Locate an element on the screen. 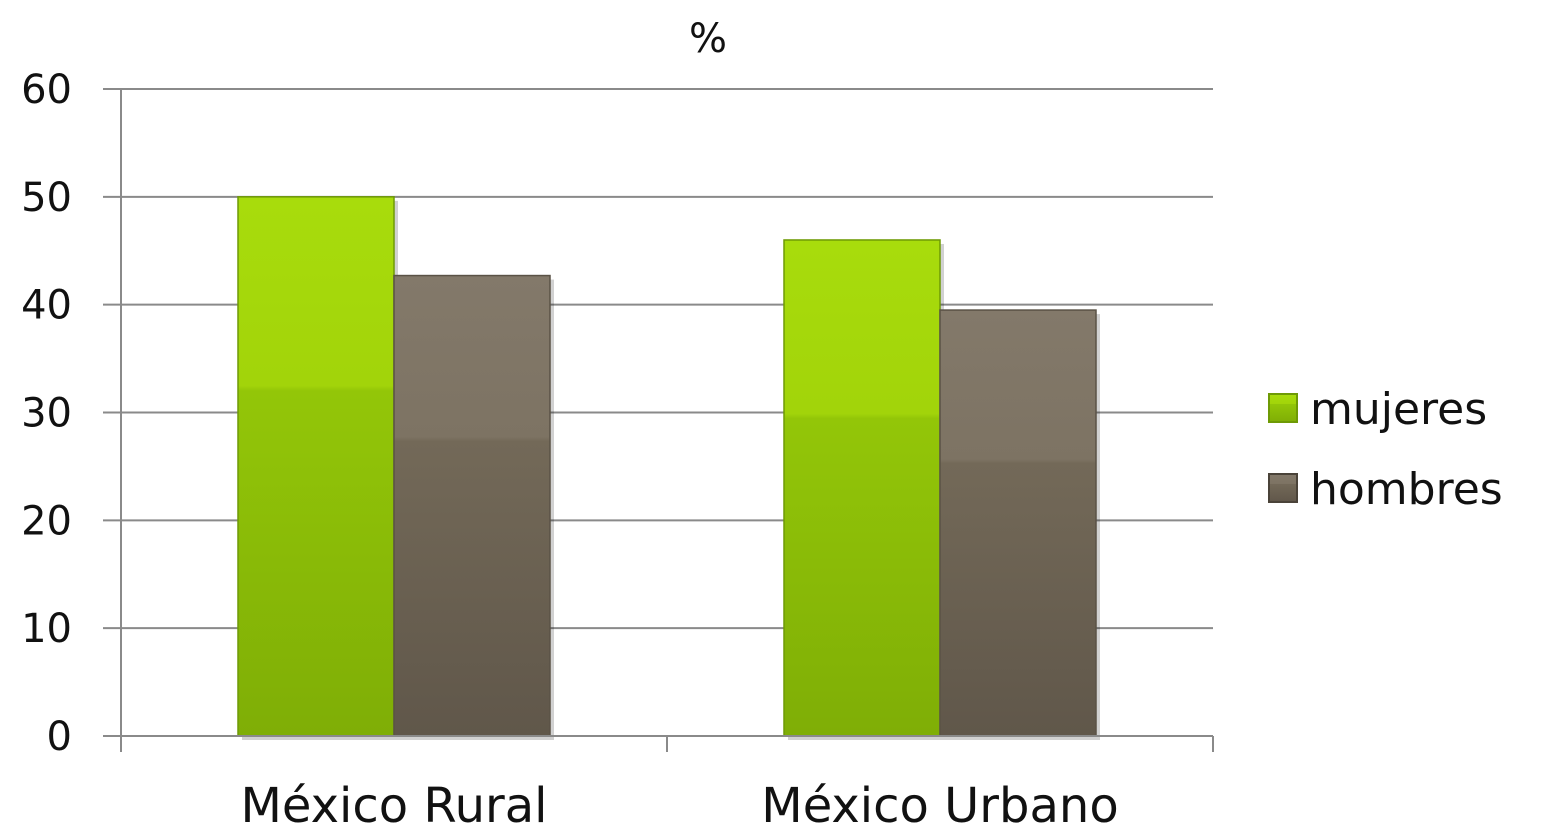 The height and width of the screenshot is (826, 1543). y-tick-label: 0 is located at coordinates (59, 737).